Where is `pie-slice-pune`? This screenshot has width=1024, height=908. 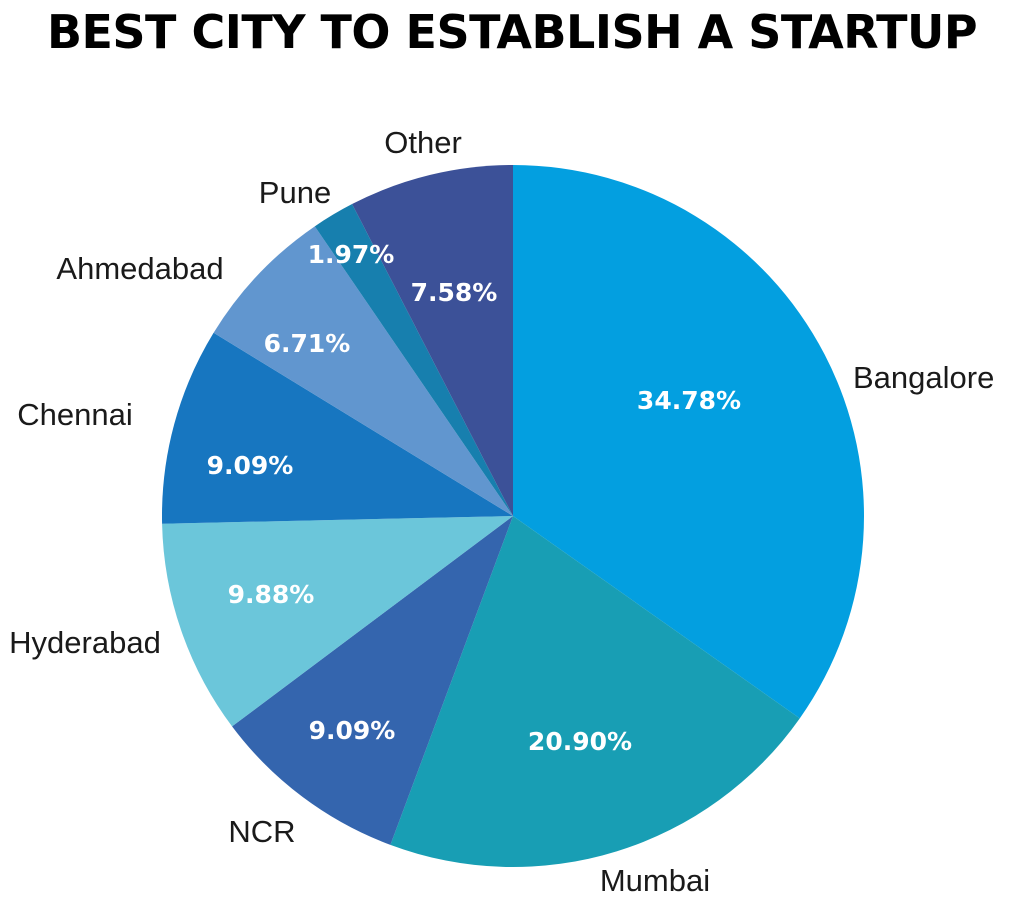 pie-slice-pune is located at coordinates (413, 360).